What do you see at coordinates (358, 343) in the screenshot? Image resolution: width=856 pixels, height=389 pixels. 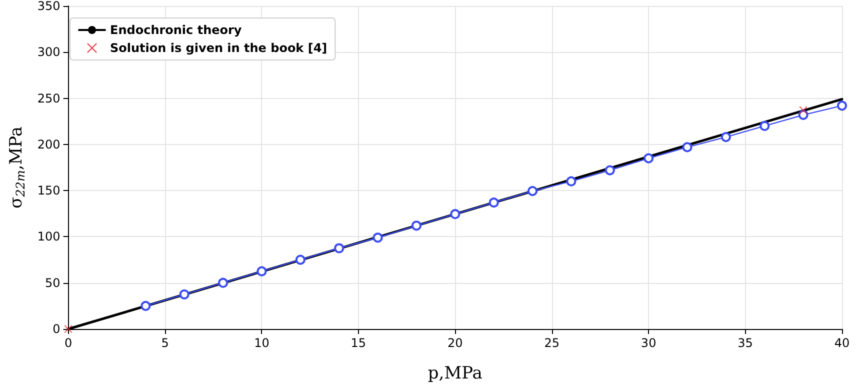 I see `x-tick-label: 15` at bounding box center [358, 343].